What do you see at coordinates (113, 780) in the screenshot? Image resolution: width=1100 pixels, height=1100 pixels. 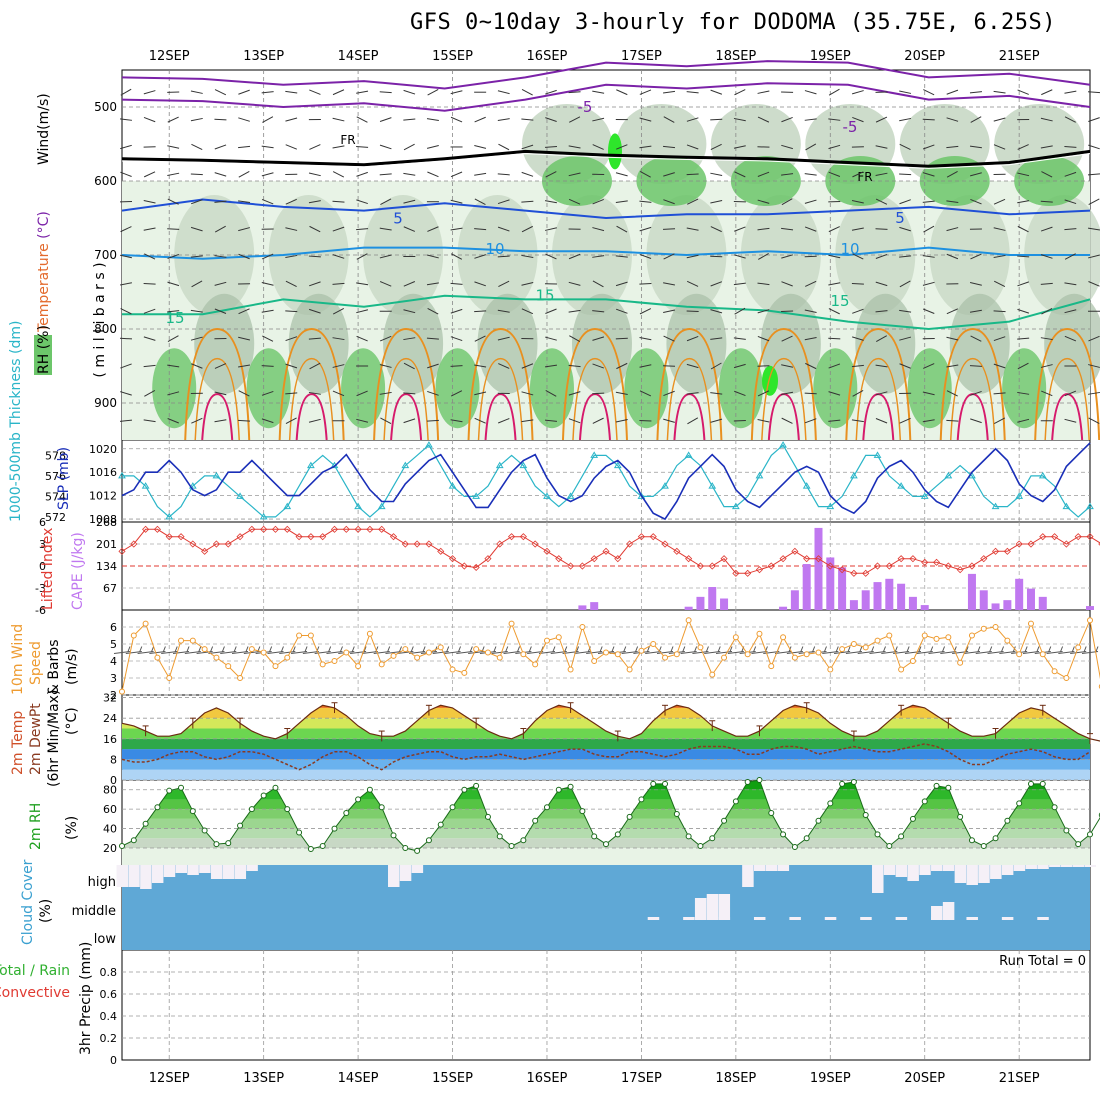 I see `temp-tick: 0` at bounding box center [113, 780].